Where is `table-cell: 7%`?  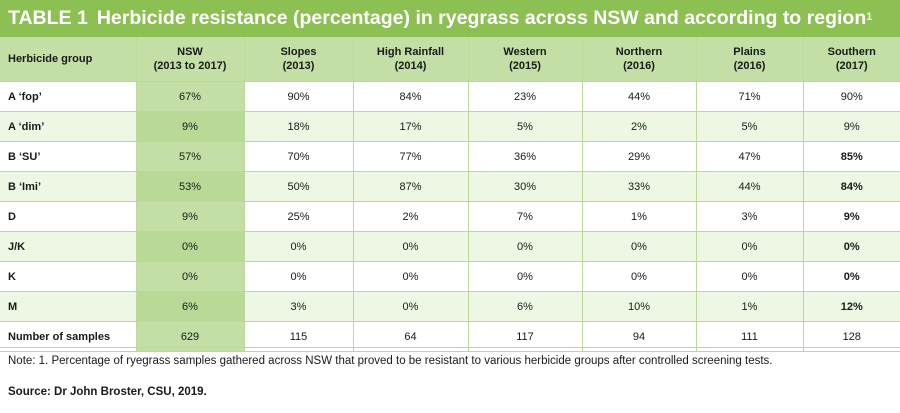
table-cell: 7% is located at coordinates (525, 216).